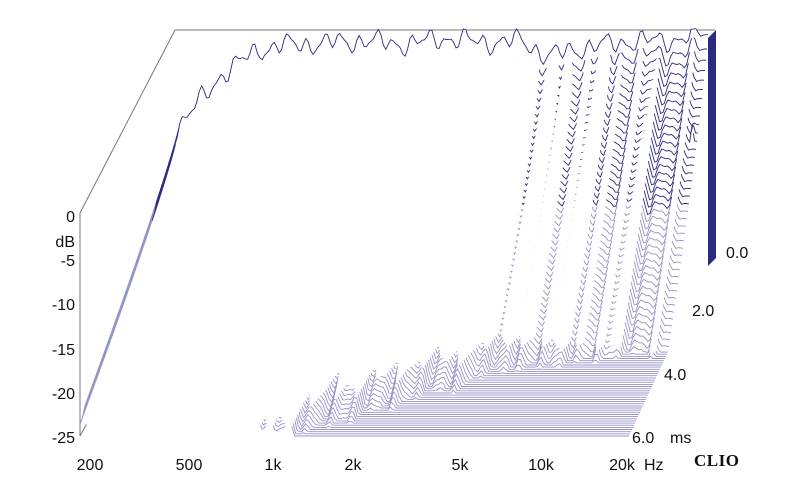 The height and width of the screenshot is (497, 800). Describe the element at coordinates (127, 121) in the screenshot. I see `back-left-edge` at that location.